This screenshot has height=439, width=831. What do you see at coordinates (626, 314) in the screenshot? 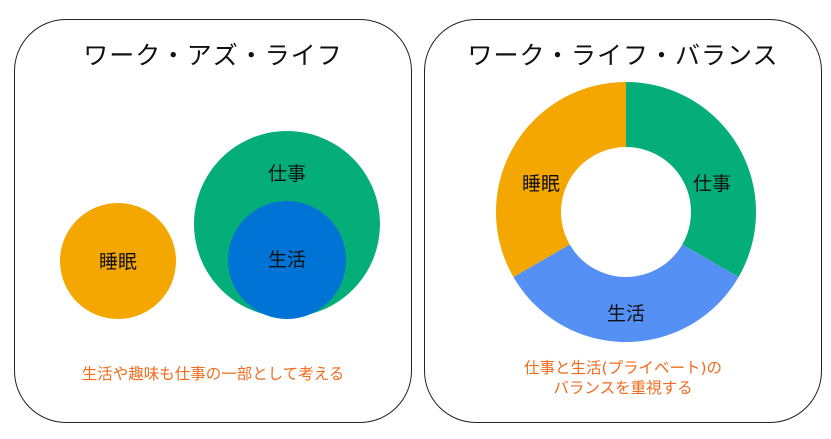
I see `donut-label-life: 生活` at bounding box center [626, 314].